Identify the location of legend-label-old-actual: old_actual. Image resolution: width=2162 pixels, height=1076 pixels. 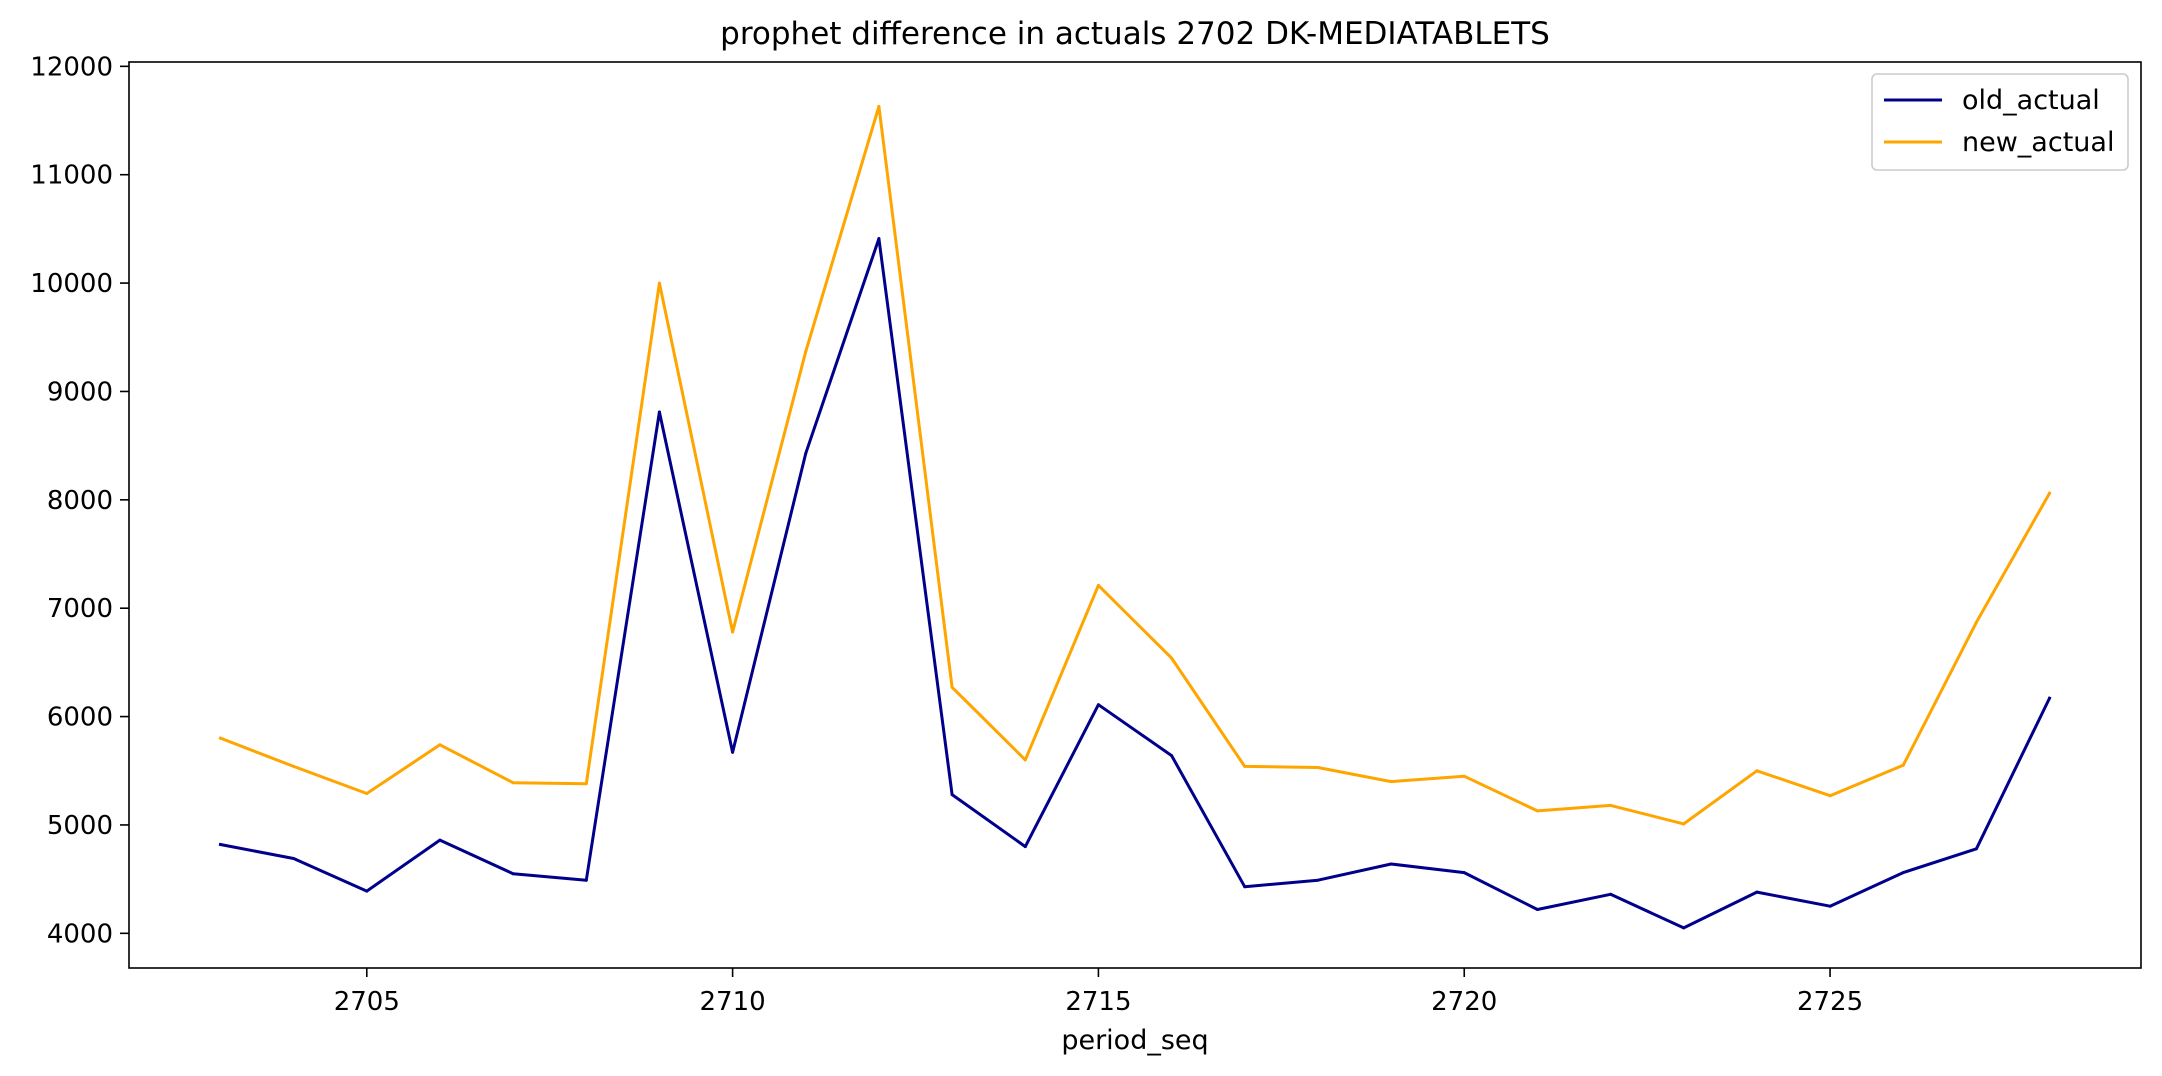
(2031, 100).